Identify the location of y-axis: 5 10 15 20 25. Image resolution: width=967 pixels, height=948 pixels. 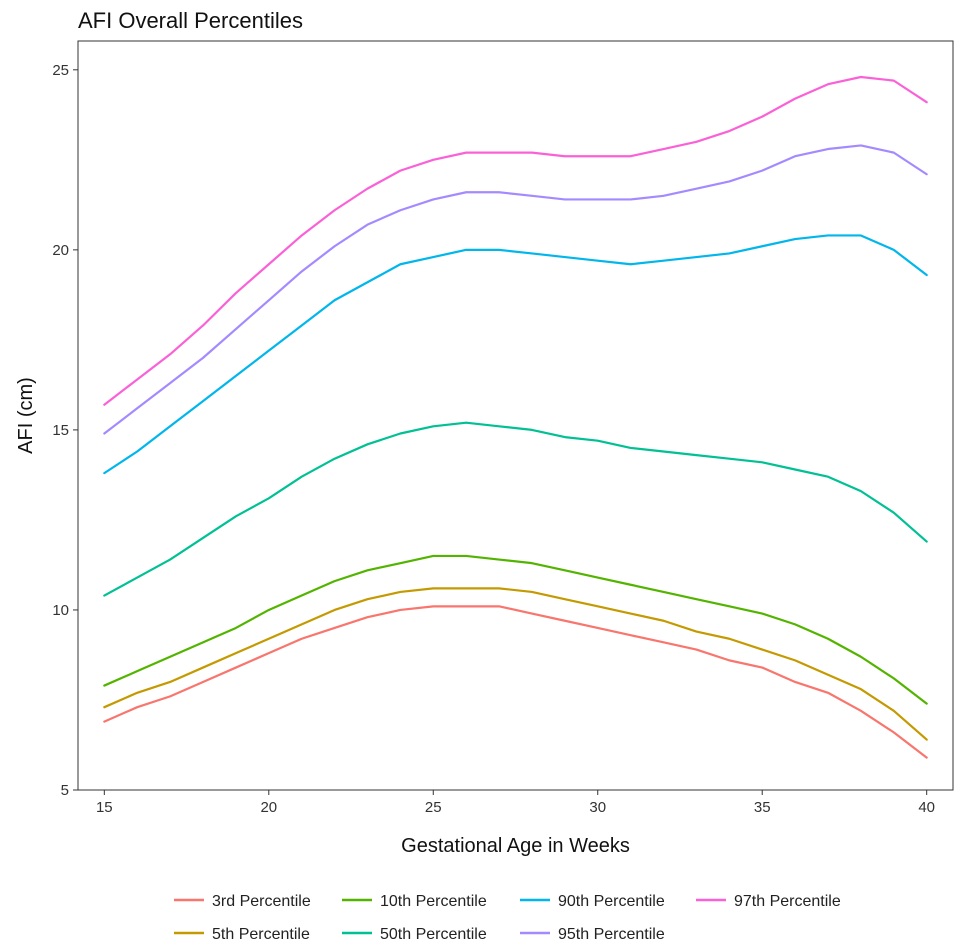
(65, 430).